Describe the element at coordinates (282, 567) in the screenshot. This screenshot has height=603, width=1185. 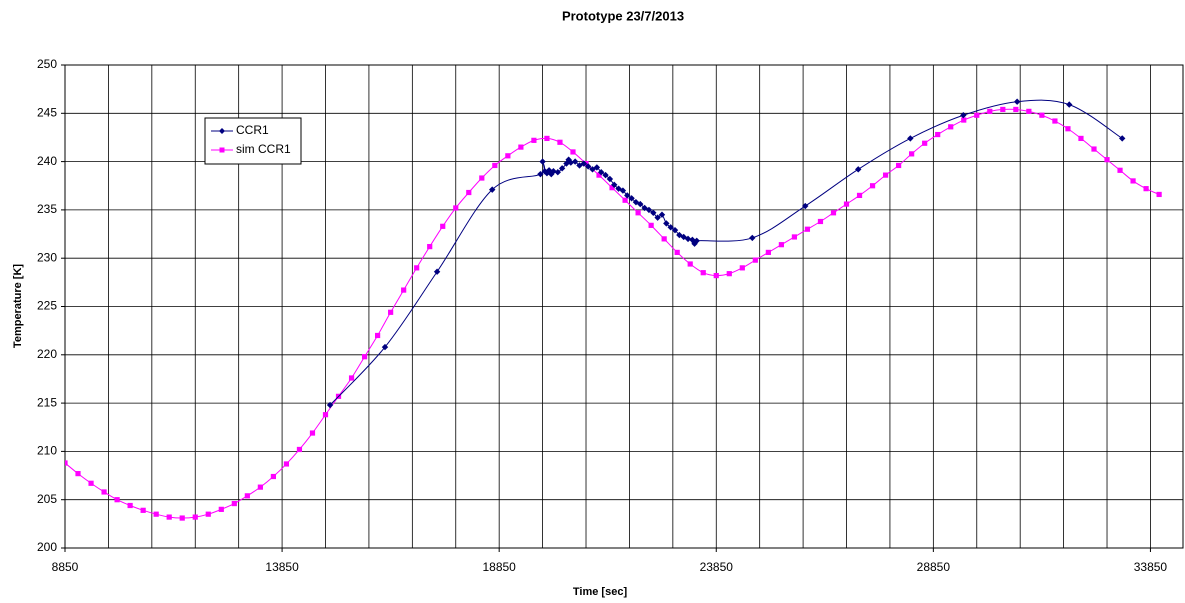
I see `x-tick-label: 13850` at that location.